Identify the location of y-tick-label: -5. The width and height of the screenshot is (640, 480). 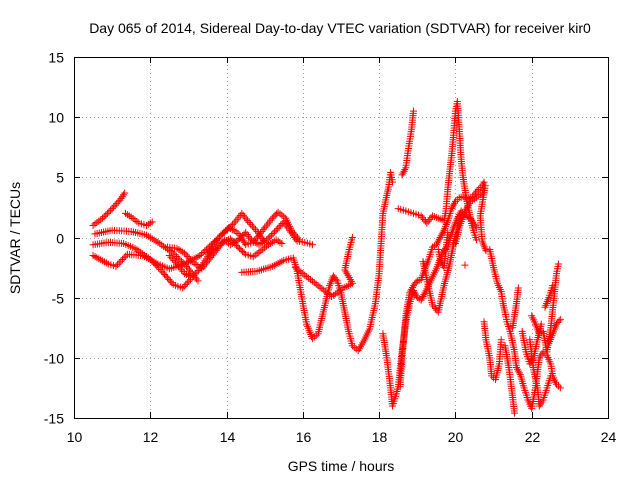
(58, 299).